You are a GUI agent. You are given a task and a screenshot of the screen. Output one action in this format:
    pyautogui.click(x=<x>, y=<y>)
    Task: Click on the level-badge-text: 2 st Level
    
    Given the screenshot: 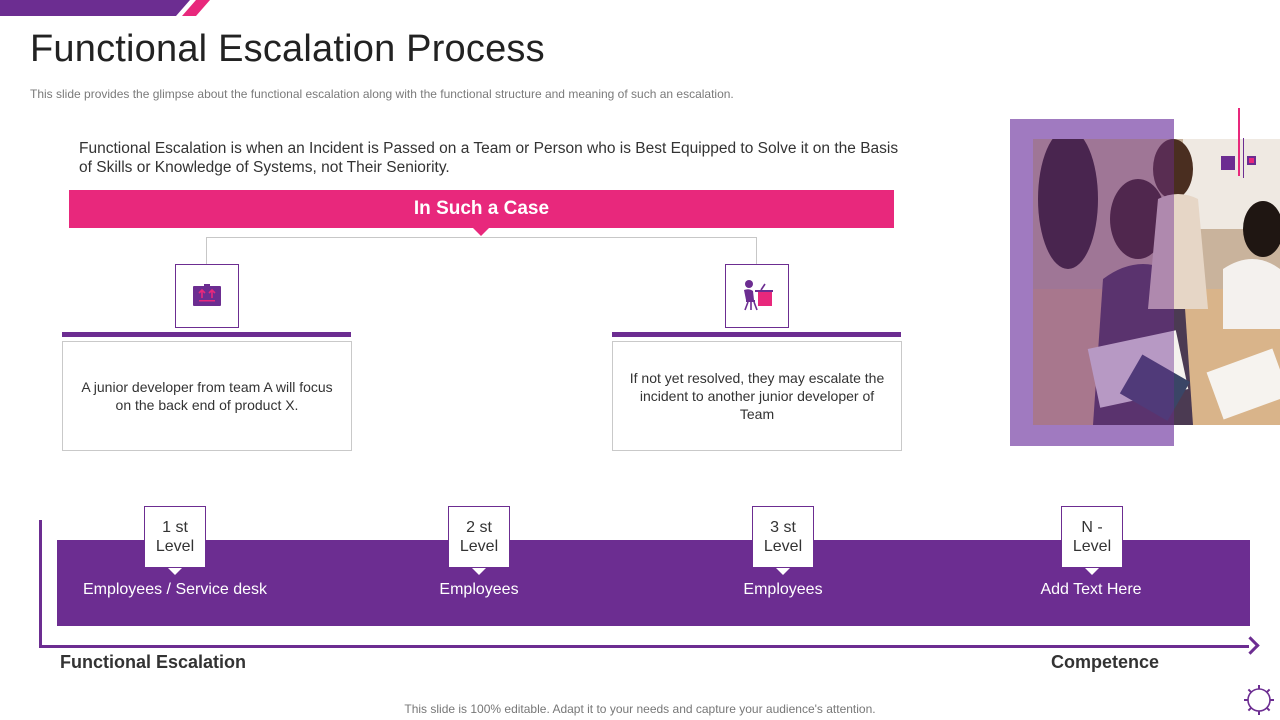 What is the action you would take?
    pyautogui.click(x=479, y=537)
    